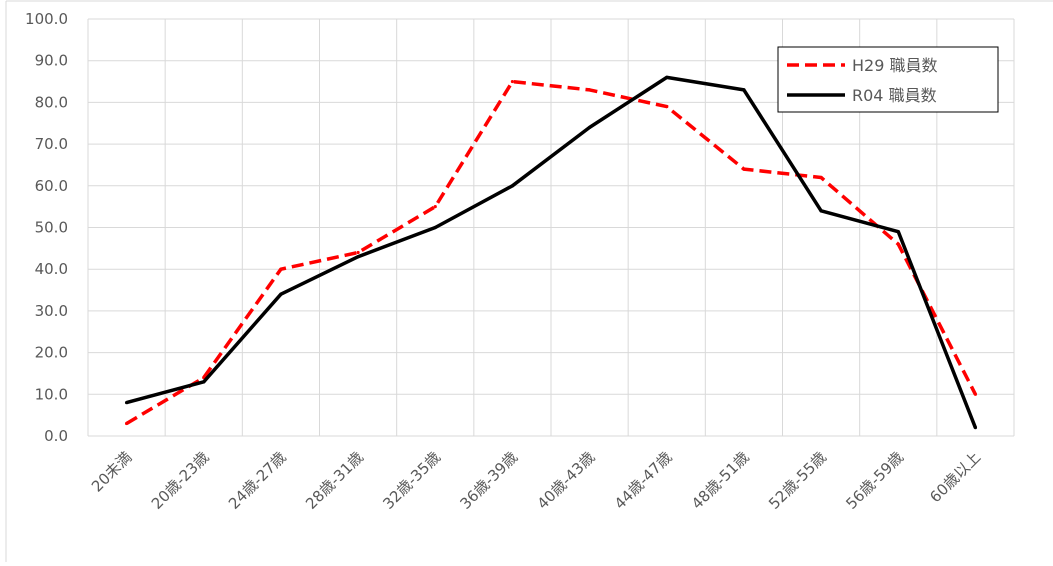 The image size is (1053, 566). Describe the element at coordinates (955, 477) in the screenshot. I see `x-tick-label: 60歳以上` at that location.